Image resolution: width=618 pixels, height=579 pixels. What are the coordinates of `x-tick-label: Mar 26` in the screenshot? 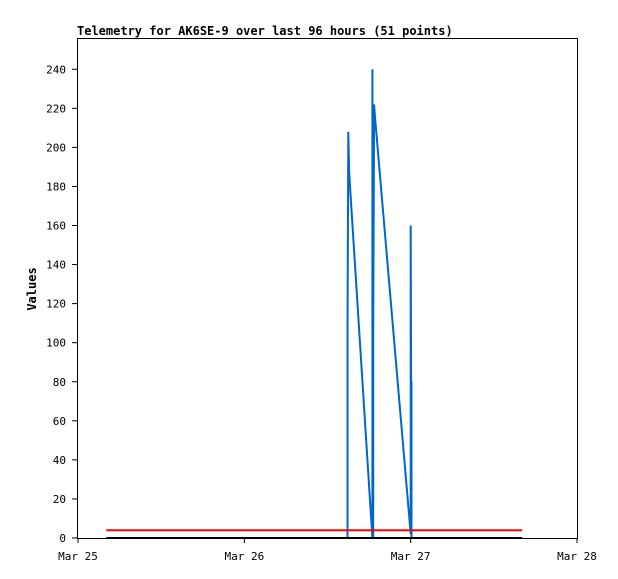 It's located at (244, 556).